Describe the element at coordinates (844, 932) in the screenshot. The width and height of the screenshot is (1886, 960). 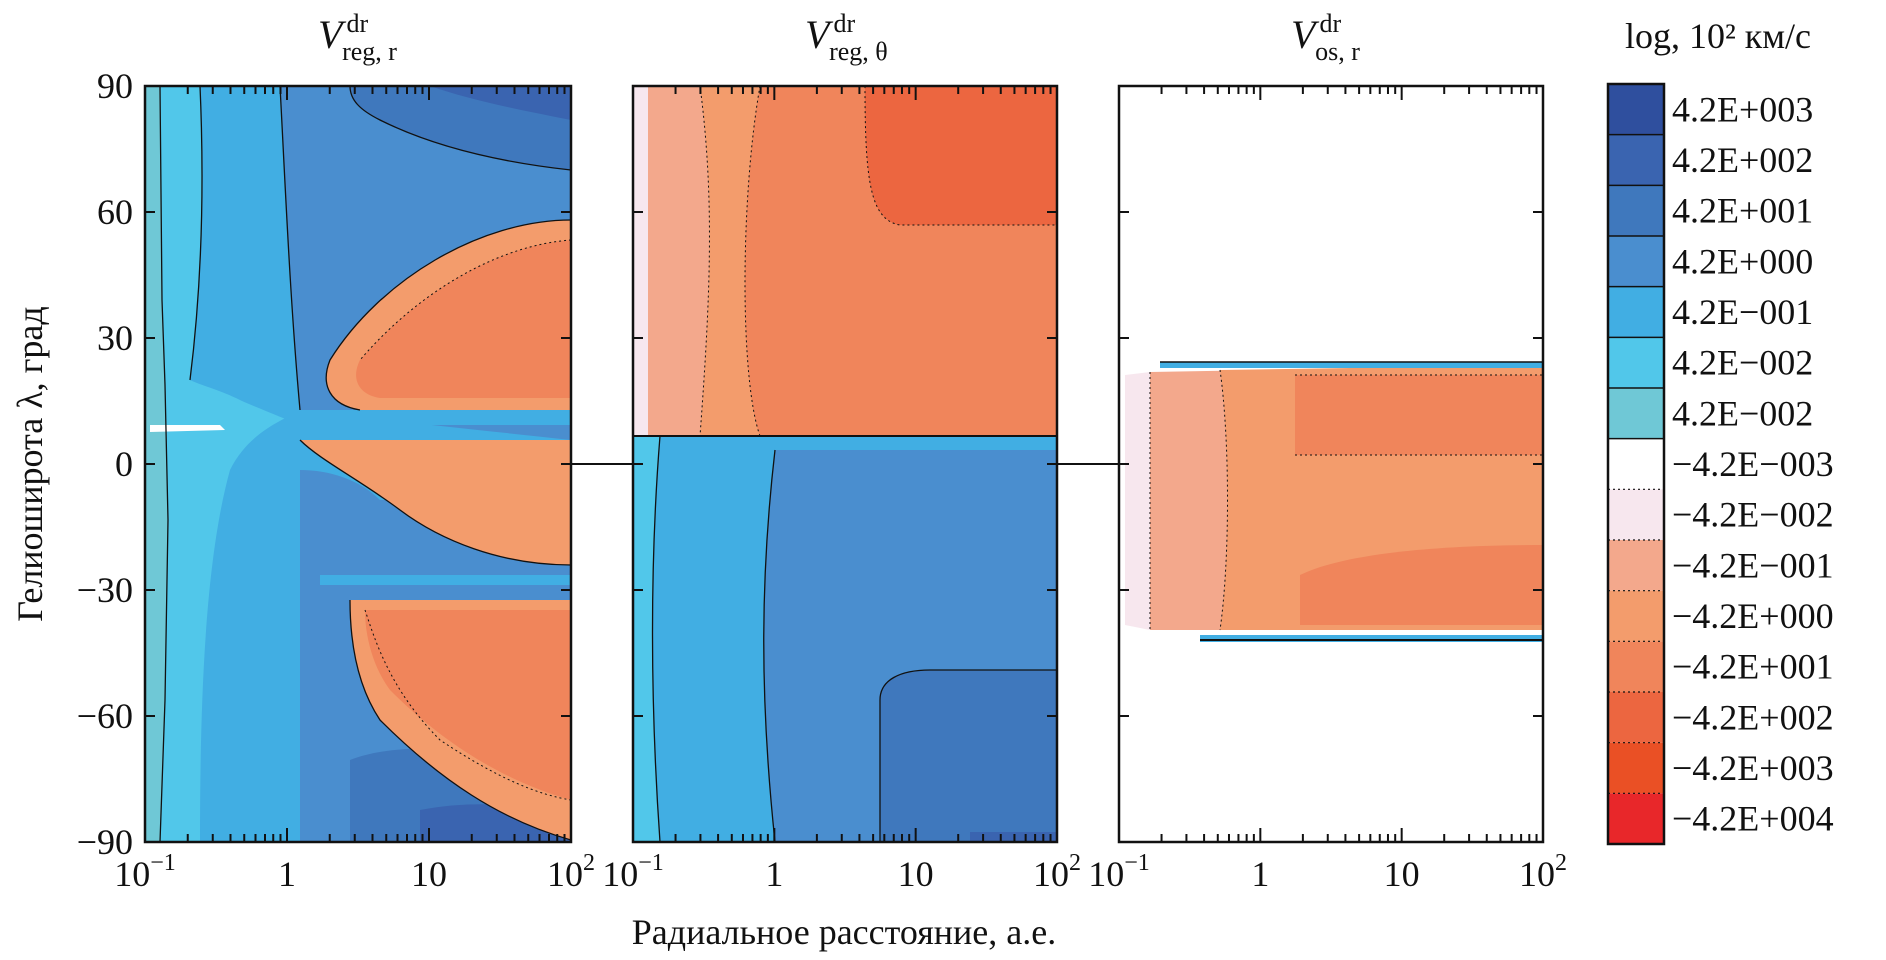
I see `x-axis-label: Радиальное расстояние, а.е.` at that location.